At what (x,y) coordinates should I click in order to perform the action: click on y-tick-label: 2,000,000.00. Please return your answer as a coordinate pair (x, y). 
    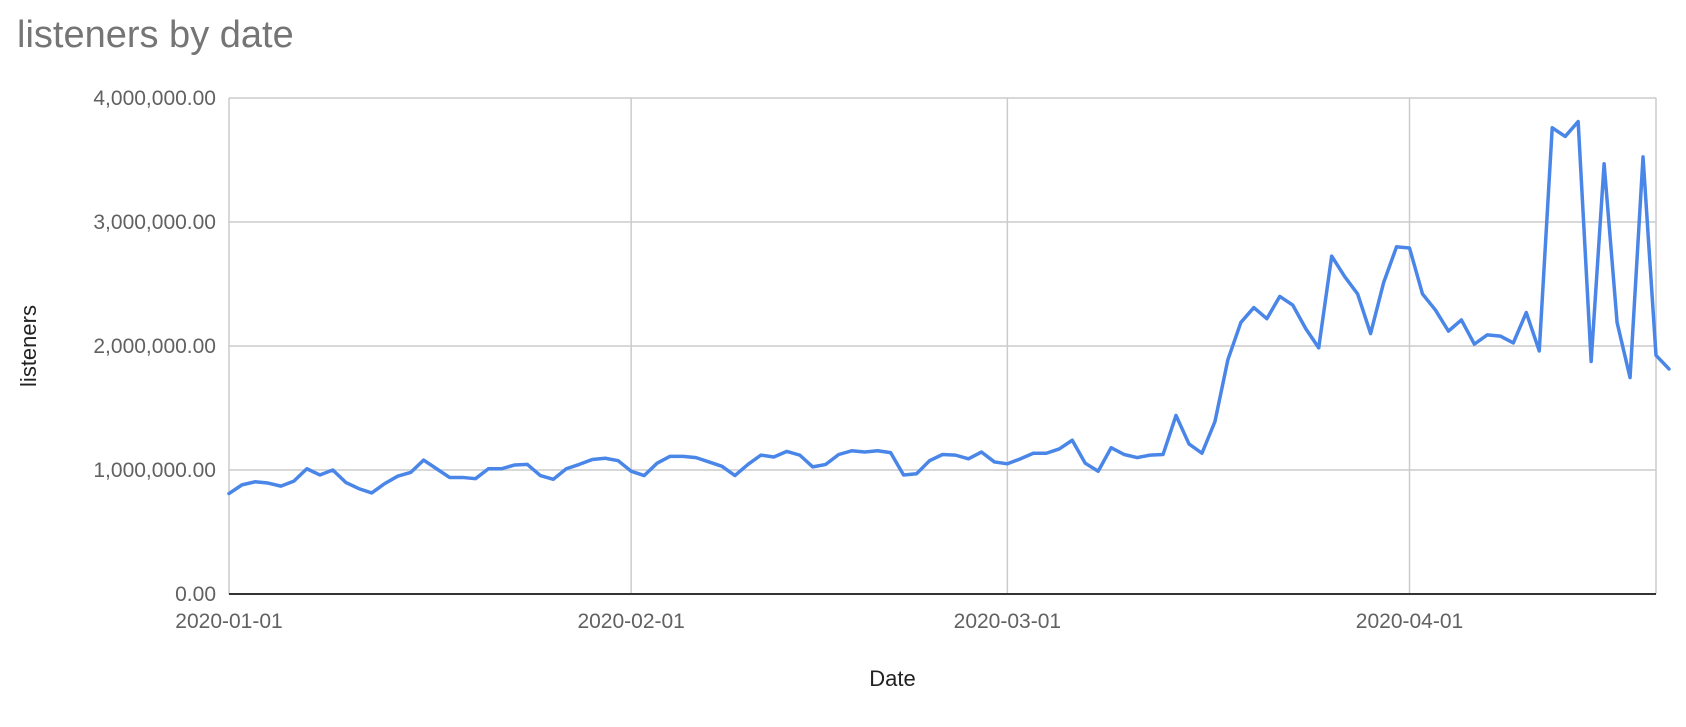
    Looking at the image, I should click on (154, 346).